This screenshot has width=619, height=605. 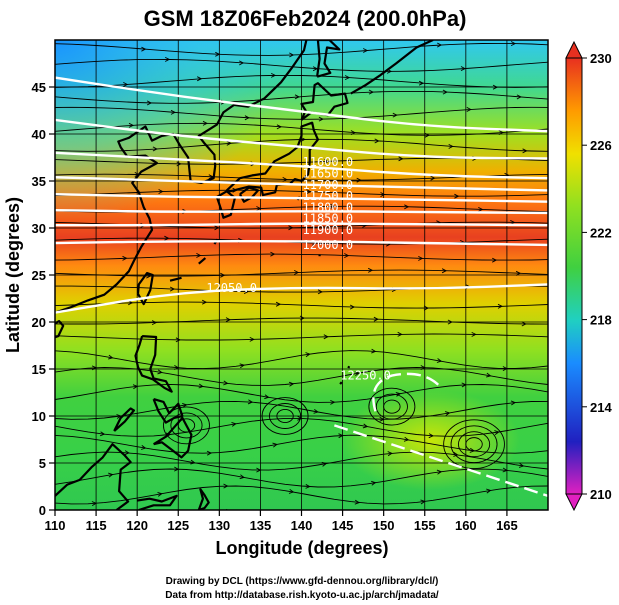 What do you see at coordinates (203, 499) in the screenshot?
I see `coast-halmahera` at bounding box center [203, 499].